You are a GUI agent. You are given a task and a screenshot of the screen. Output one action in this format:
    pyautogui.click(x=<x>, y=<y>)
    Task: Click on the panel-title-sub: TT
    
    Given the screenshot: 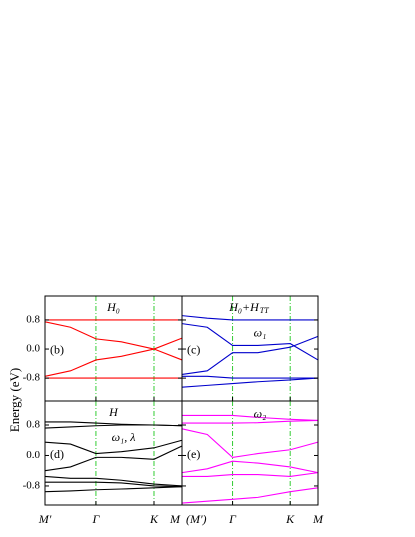 What is the action you would take?
    pyautogui.click(x=264, y=310)
    